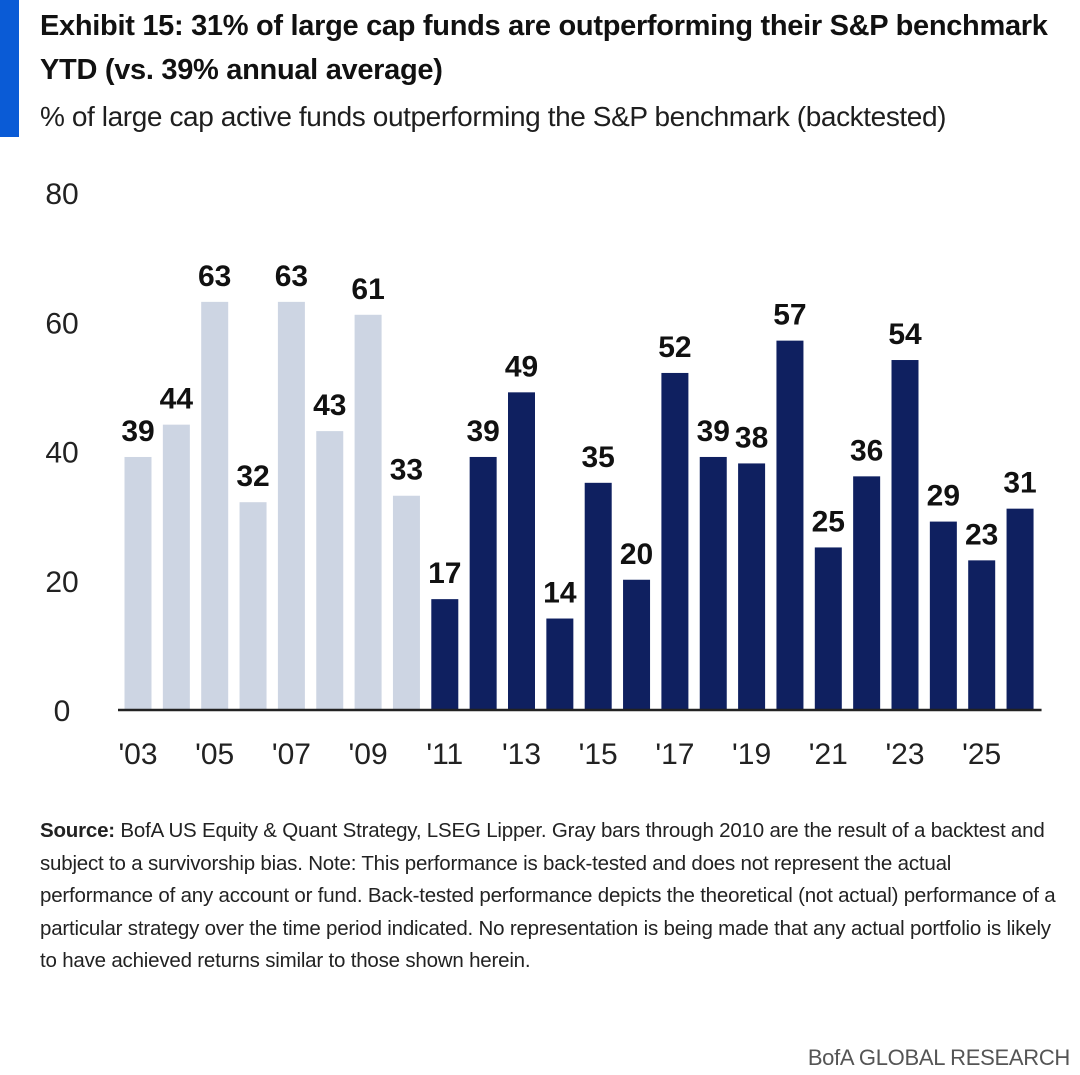  Describe the element at coordinates (790, 524) in the screenshot. I see `bar-2020` at that location.